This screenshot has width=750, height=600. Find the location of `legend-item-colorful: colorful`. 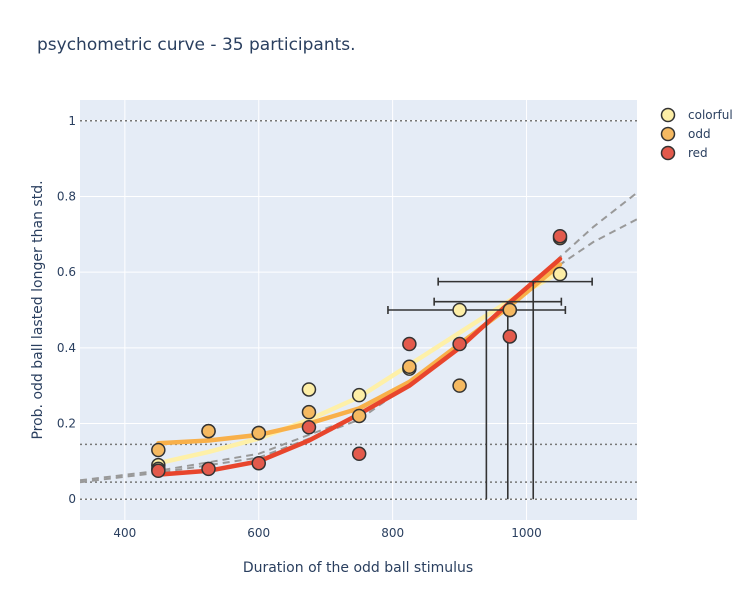

legend-item-colorful: colorful is located at coordinates (696, 115).